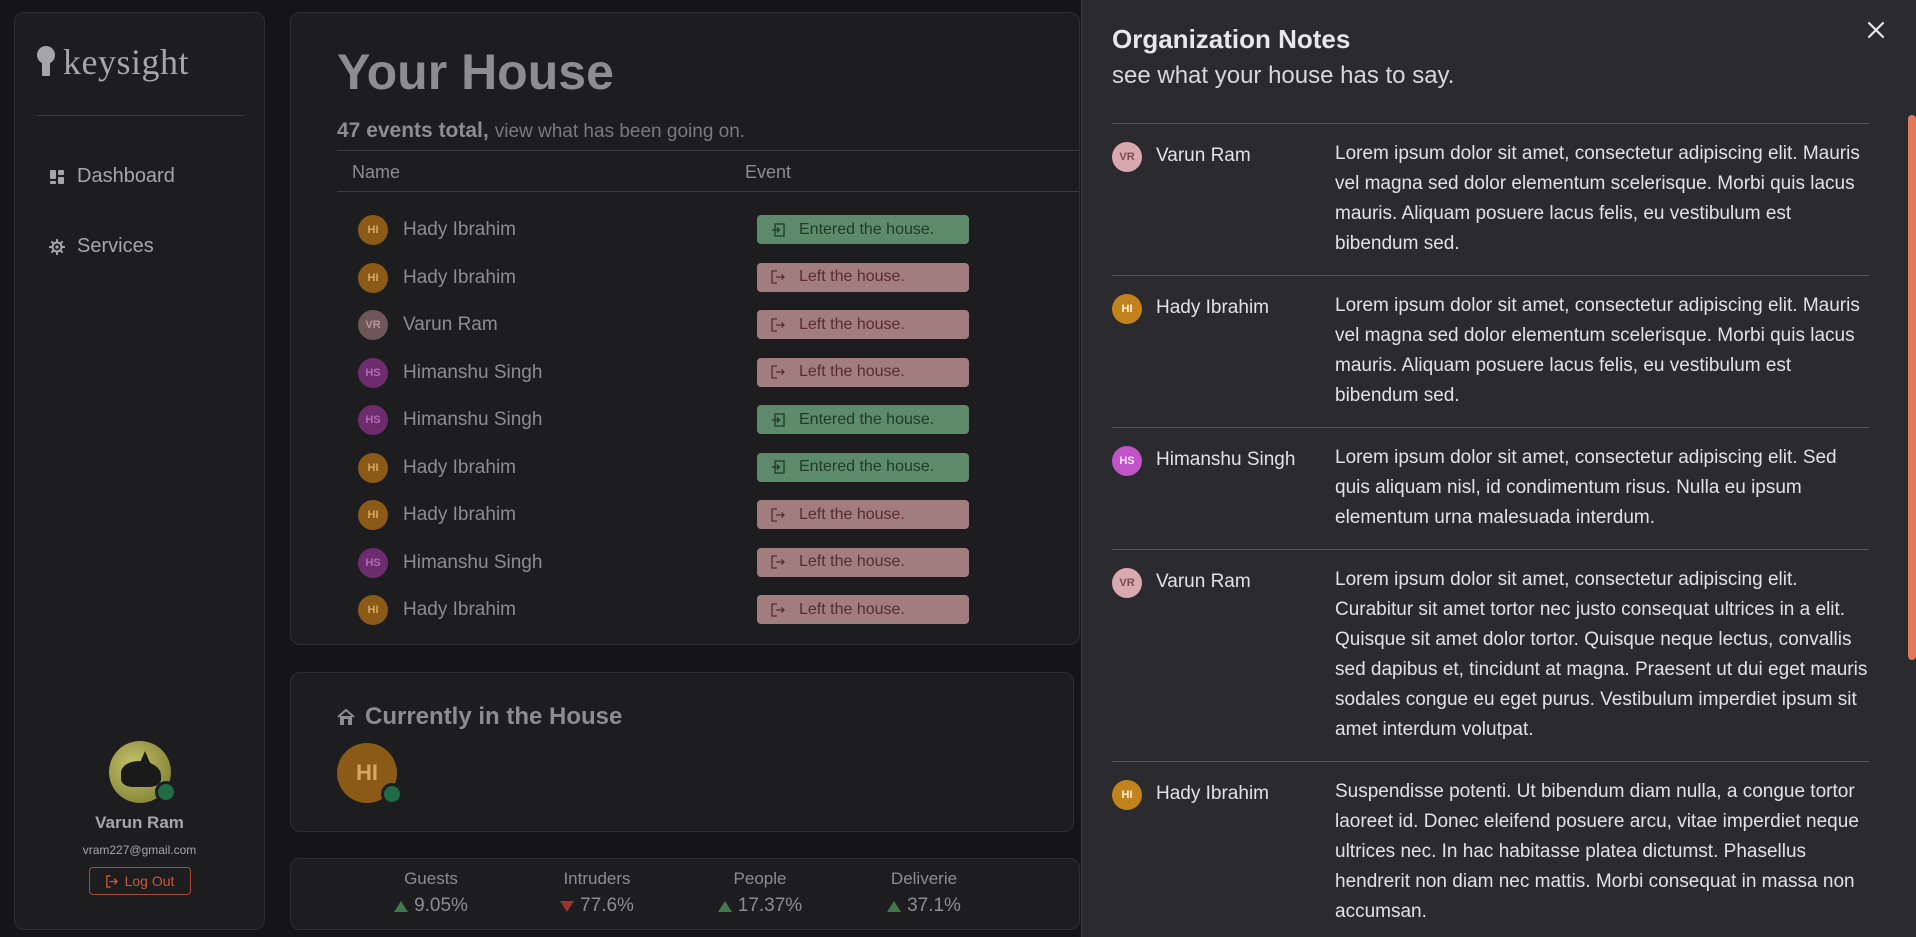 This screenshot has height=937, width=1916. Describe the element at coordinates (370, 774) in the screenshot. I see `occupant-avatar: HI` at that location.